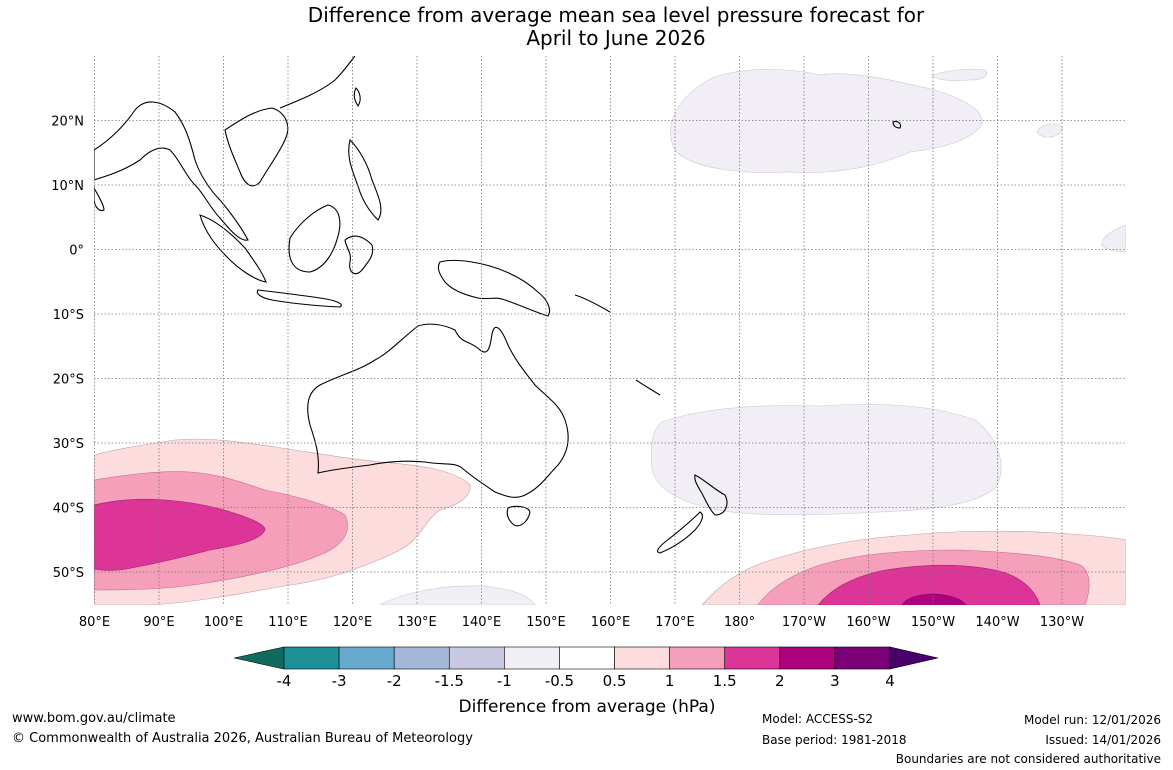 This screenshot has width=1173, height=770. What do you see at coordinates (357, 97) in the screenshot?
I see `taiwan-coastline` at bounding box center [357, 97].